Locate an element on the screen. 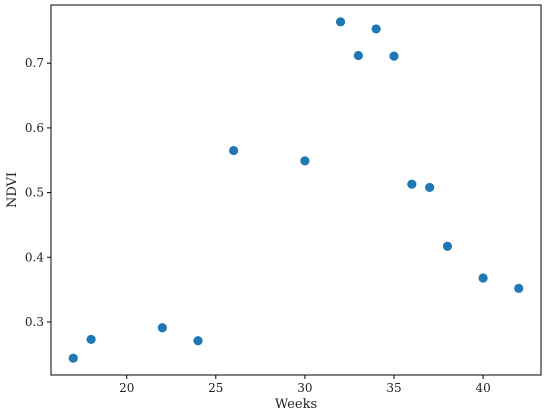 The width and height of the screenshot is (550, 414). x-axis-ticks: 20 25 30 35 40 is located at coordinates (305, 385).